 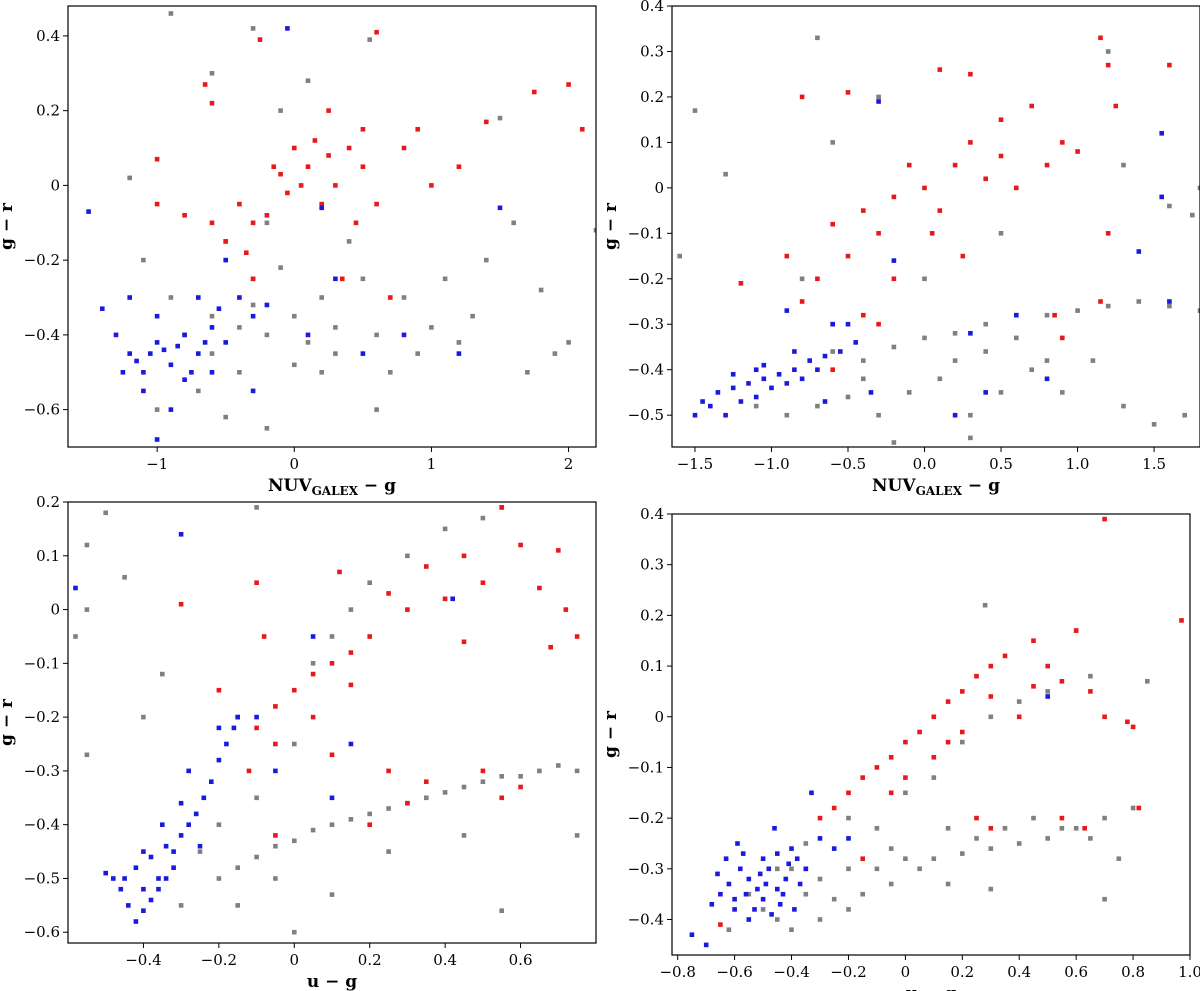 What do you see at coordinates (791, 972) in the screenshot?
I see `x-tick-label: −0.4` at bounding box center [791, 972].